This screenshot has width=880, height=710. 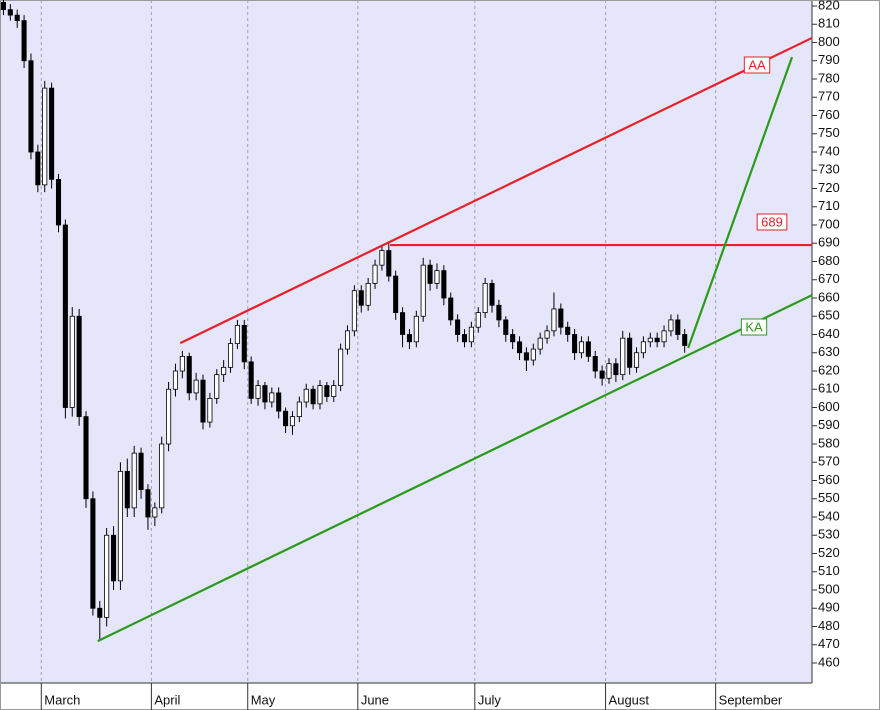 What do you see at coordinates (751, 699) in the screenshot?
I see `x-tick-label: September` at bounding box center [751, 699].